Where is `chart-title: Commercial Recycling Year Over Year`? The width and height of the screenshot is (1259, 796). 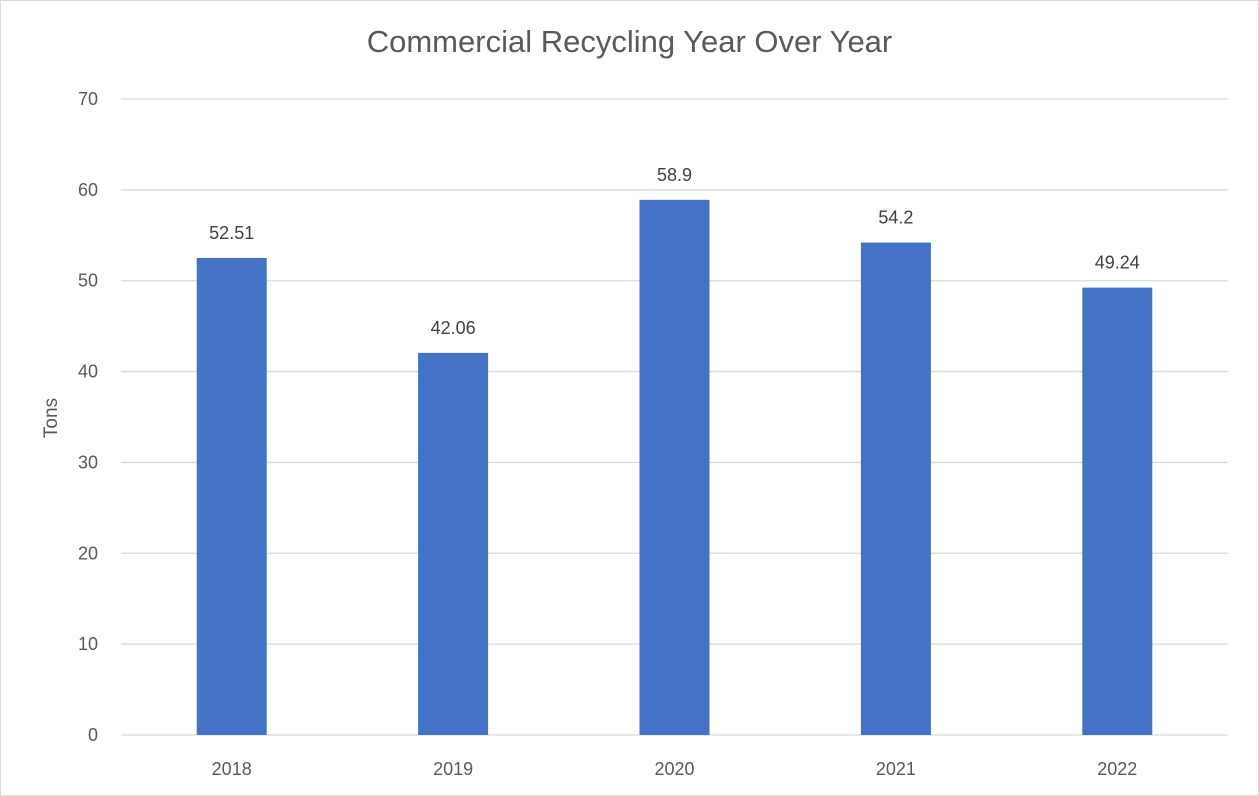
chart-title: Commercial Recycling Year Over Year is located at coordinates (629, 41).